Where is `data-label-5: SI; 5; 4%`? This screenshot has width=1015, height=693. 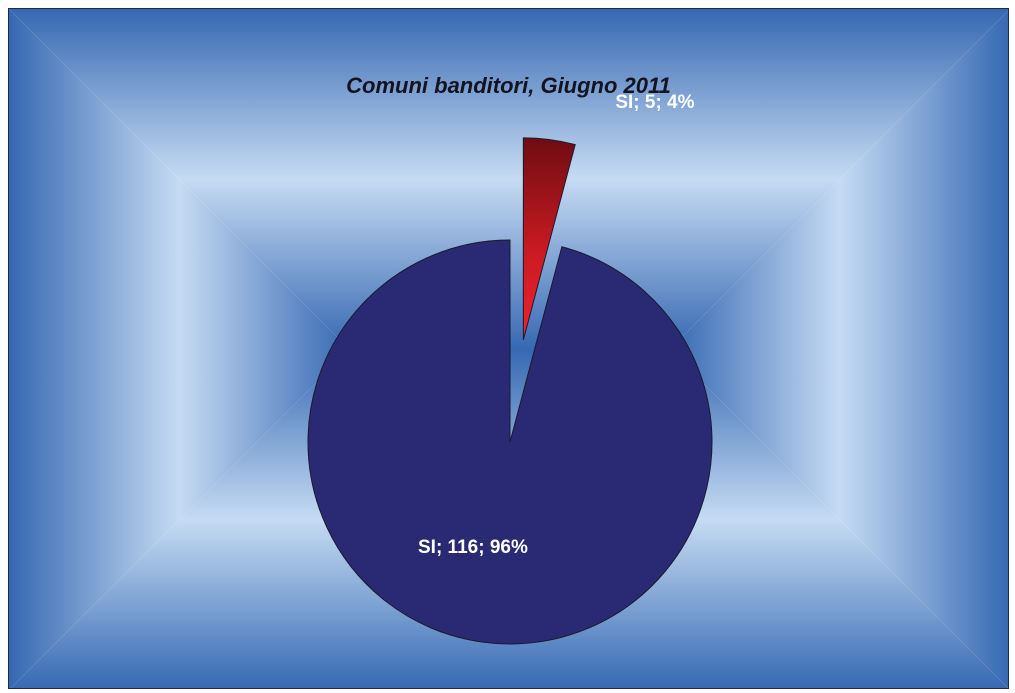
data-label-5: SI; 5; 4% is located at coordinates (655, 102).